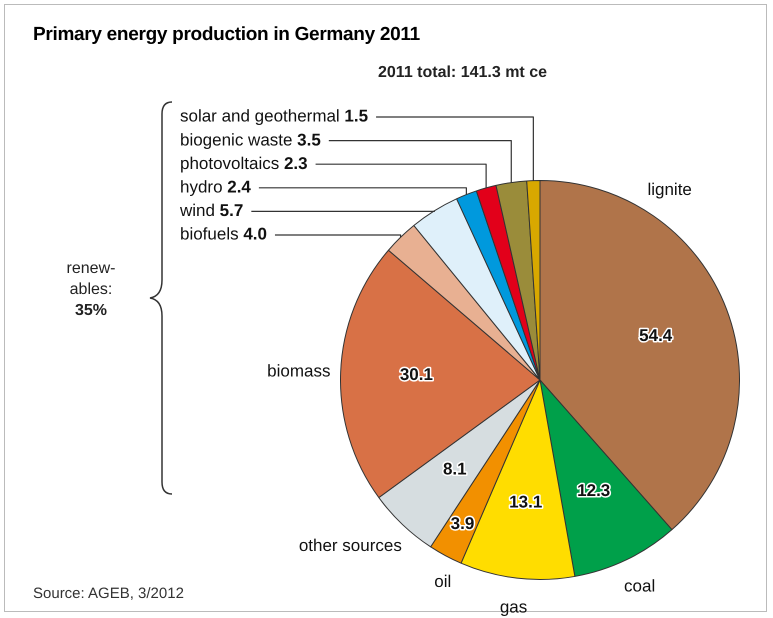  What do you see at coordinates (108, 593) in the screenshot?
I see `source-note: Source: AGEB, 3/2012` at bounding box center [108, 593].